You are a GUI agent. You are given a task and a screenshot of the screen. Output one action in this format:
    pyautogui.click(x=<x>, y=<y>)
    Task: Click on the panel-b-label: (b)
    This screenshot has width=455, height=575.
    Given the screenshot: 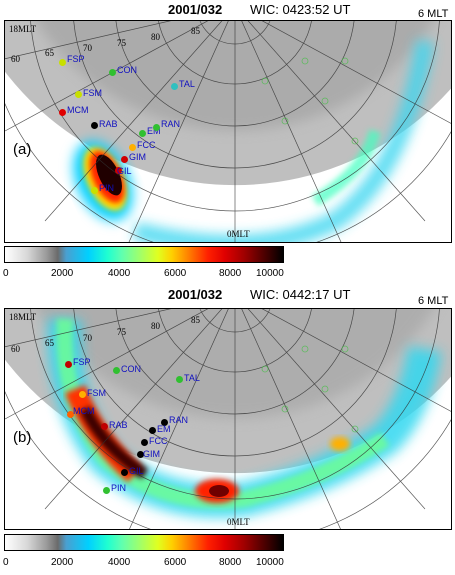 What is the action you would take?
    pyautogui.click(x=22, y=437)
    